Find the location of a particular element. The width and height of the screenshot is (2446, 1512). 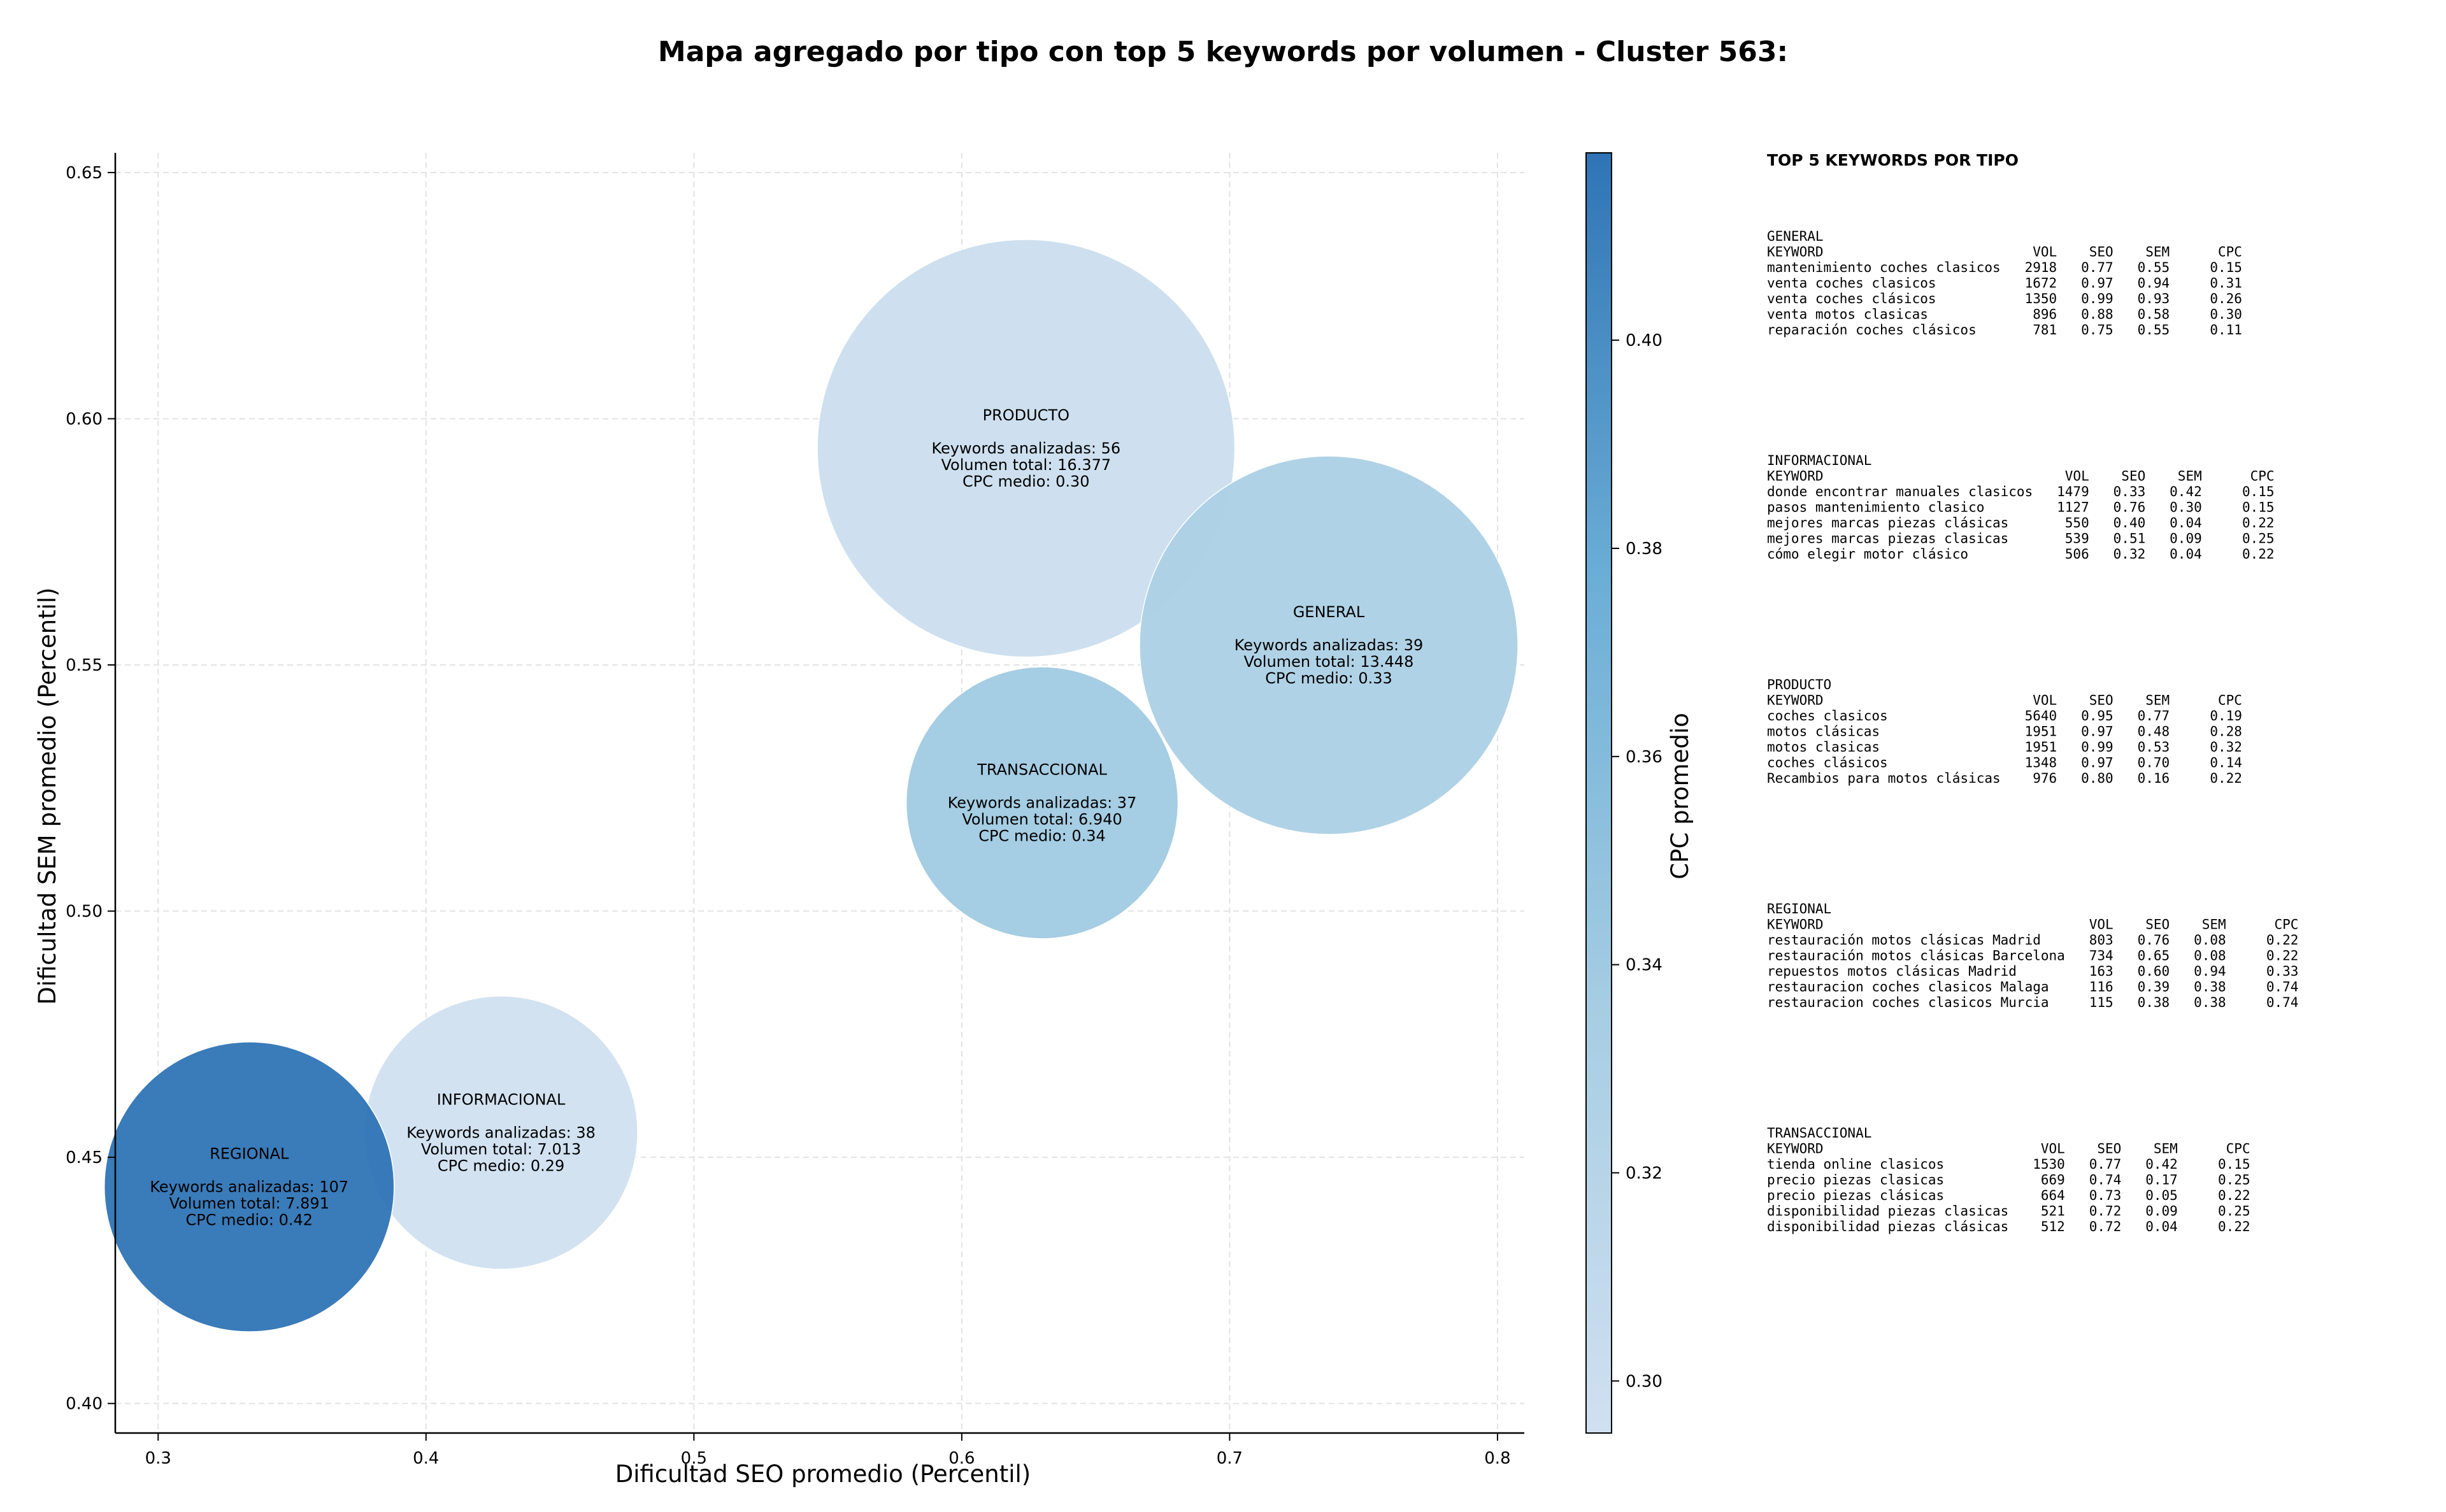

bubble-label: Volumen total: 6.940 is located at coordinates (1042, 819).